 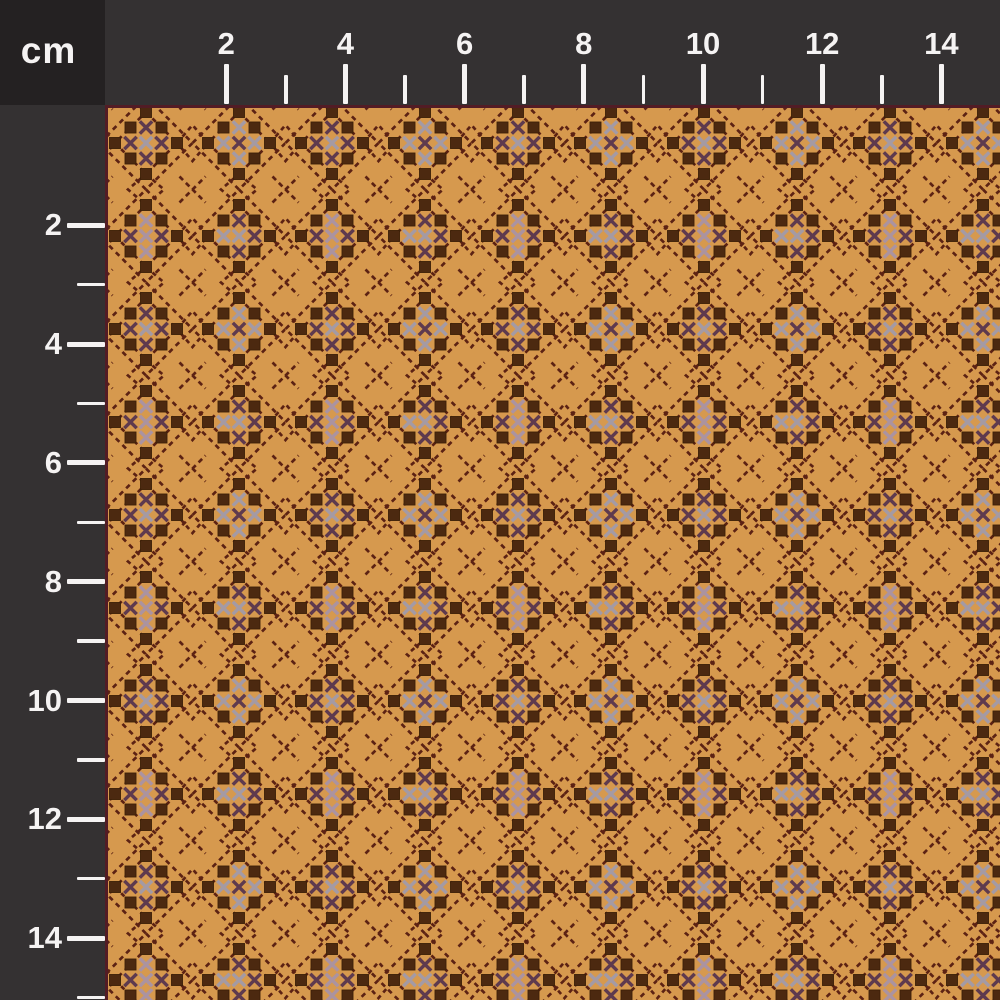 I want to click on left-tick-label-10: 10, so click(x=44, y=700).